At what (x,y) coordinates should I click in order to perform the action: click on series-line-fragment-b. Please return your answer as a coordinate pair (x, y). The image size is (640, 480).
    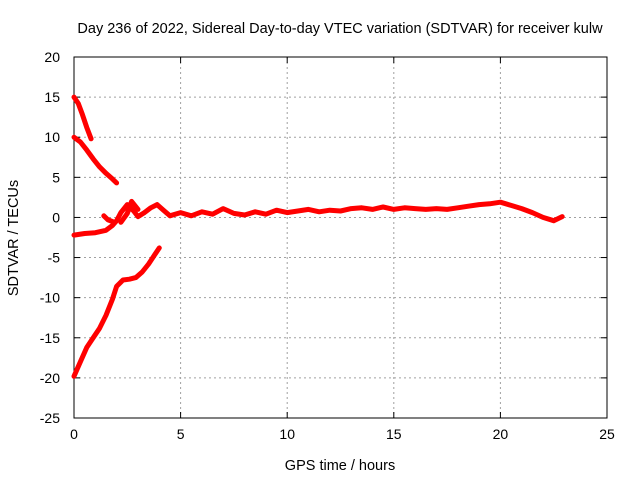
    Looking at the image, I should click on (129, 211).